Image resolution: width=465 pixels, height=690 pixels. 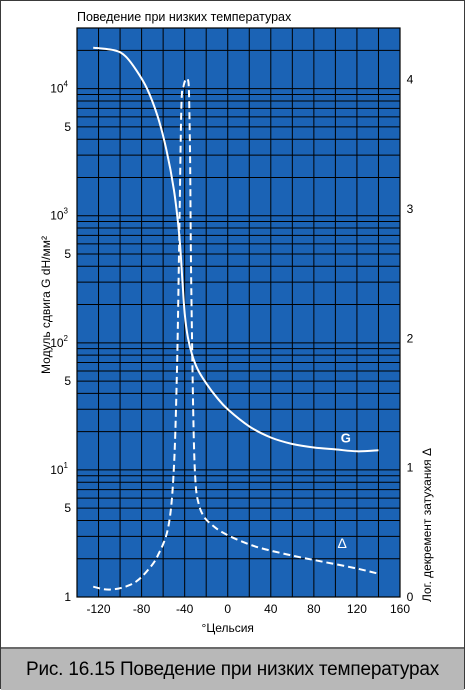 I want to click on y-left-tick-label: 1, so click(x=67, y=597).